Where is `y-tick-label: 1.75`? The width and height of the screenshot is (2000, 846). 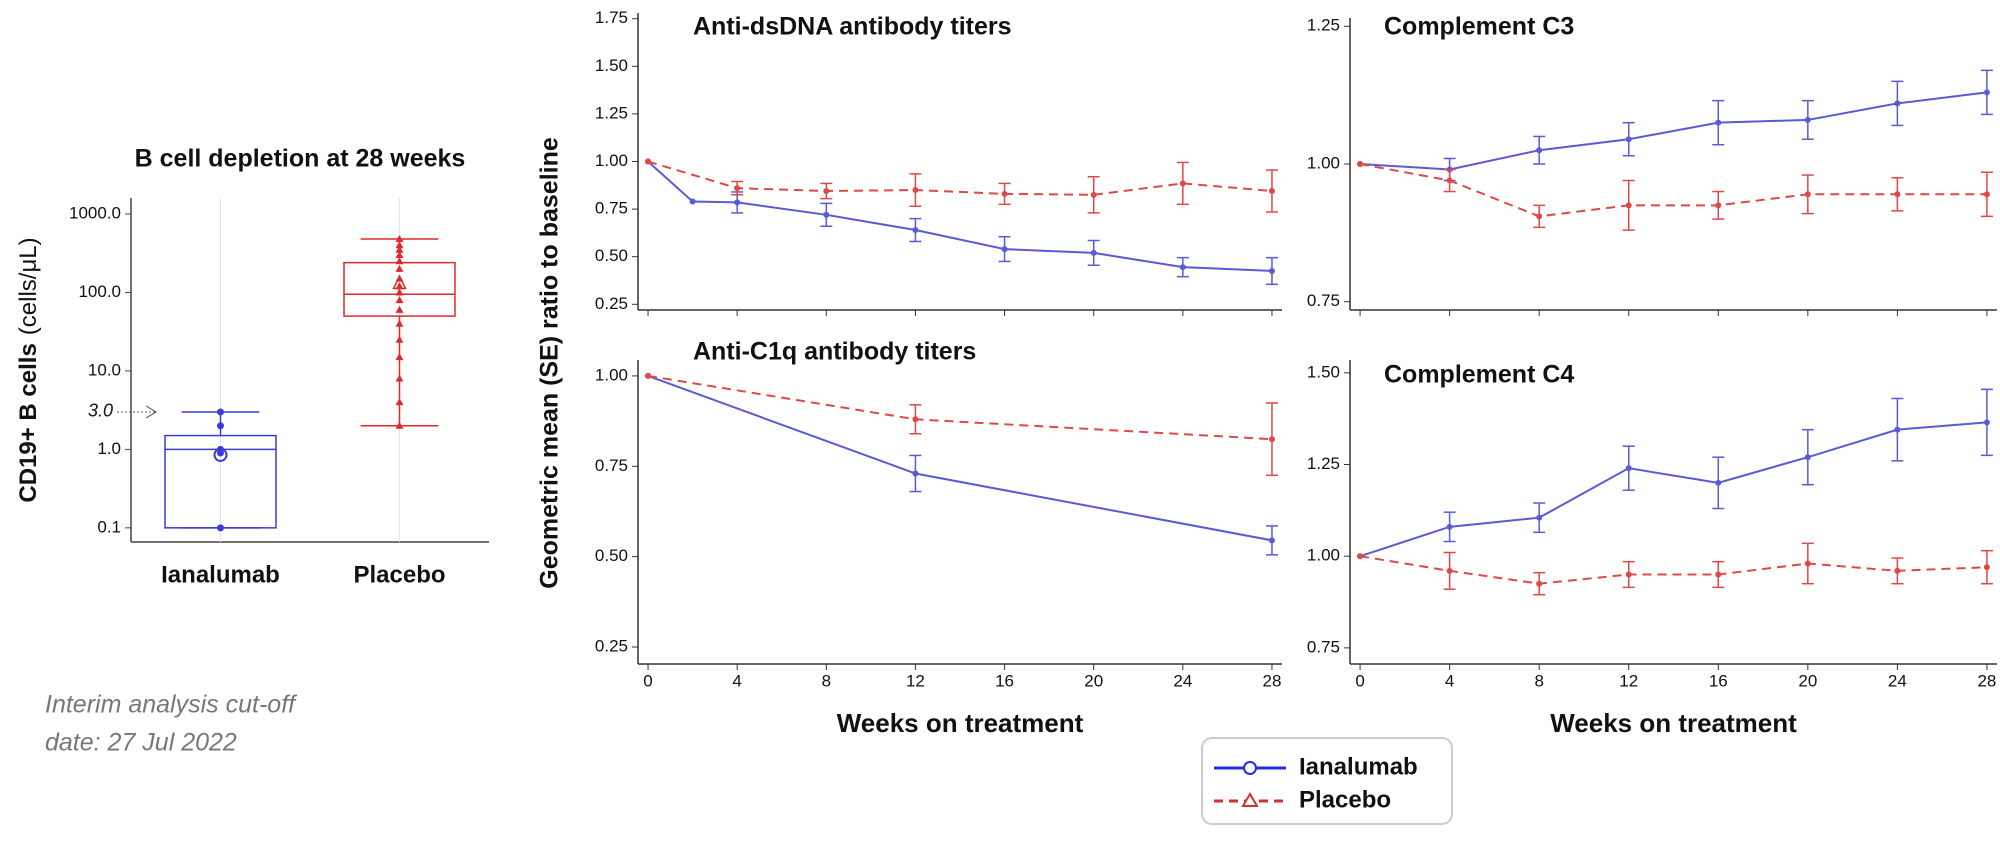 y-tick-label: 1.75 is located at coordinates (611, 17).